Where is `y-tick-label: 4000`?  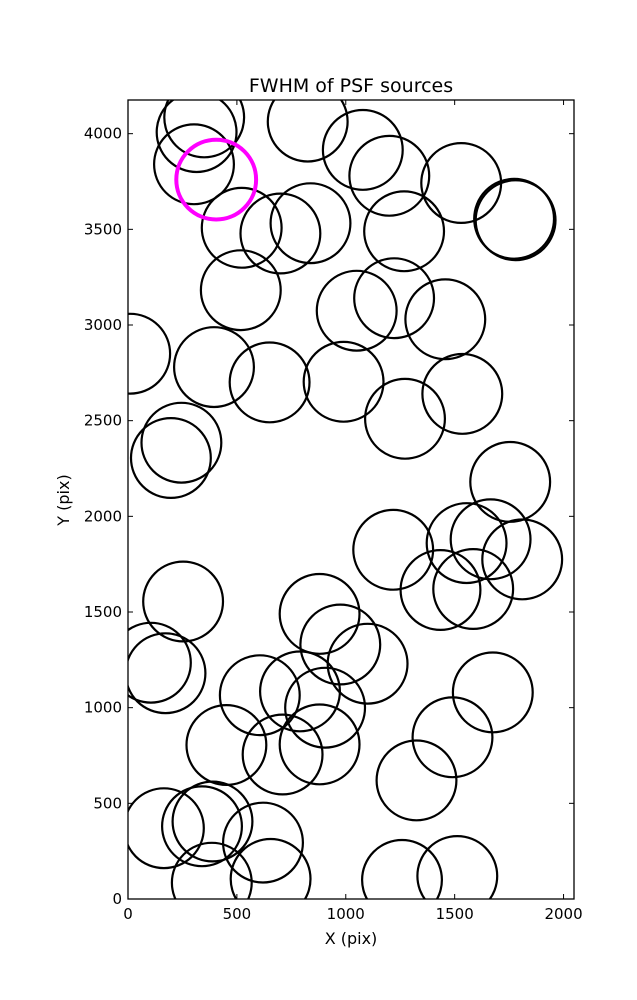
y-tick-label: 4000 is located at coordinates (103, 134).